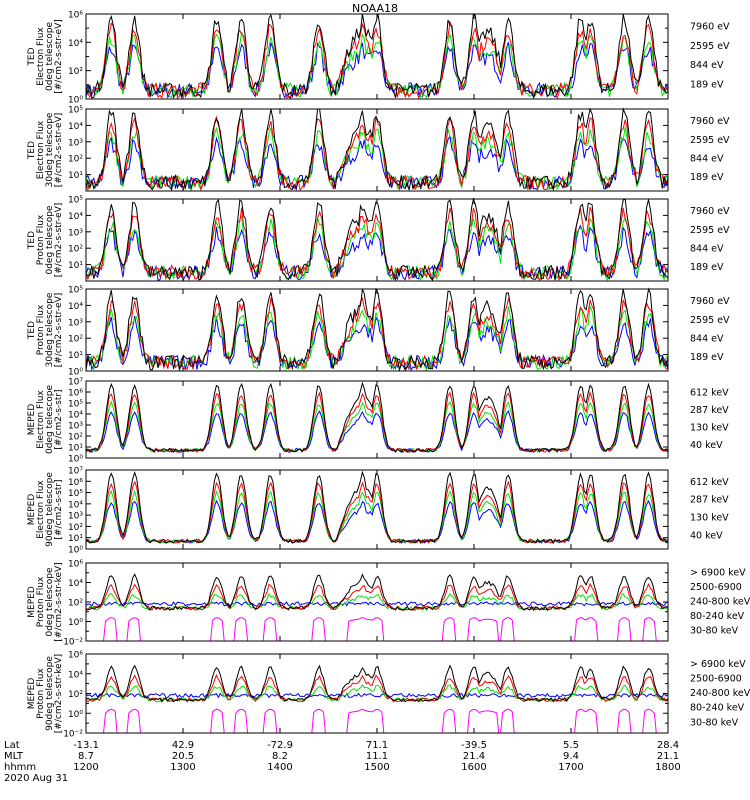  What do you see at coordinates (709, 482) in the screenshot?
I see `legend-entry: 612 keV` at bounding box center [709, 482].